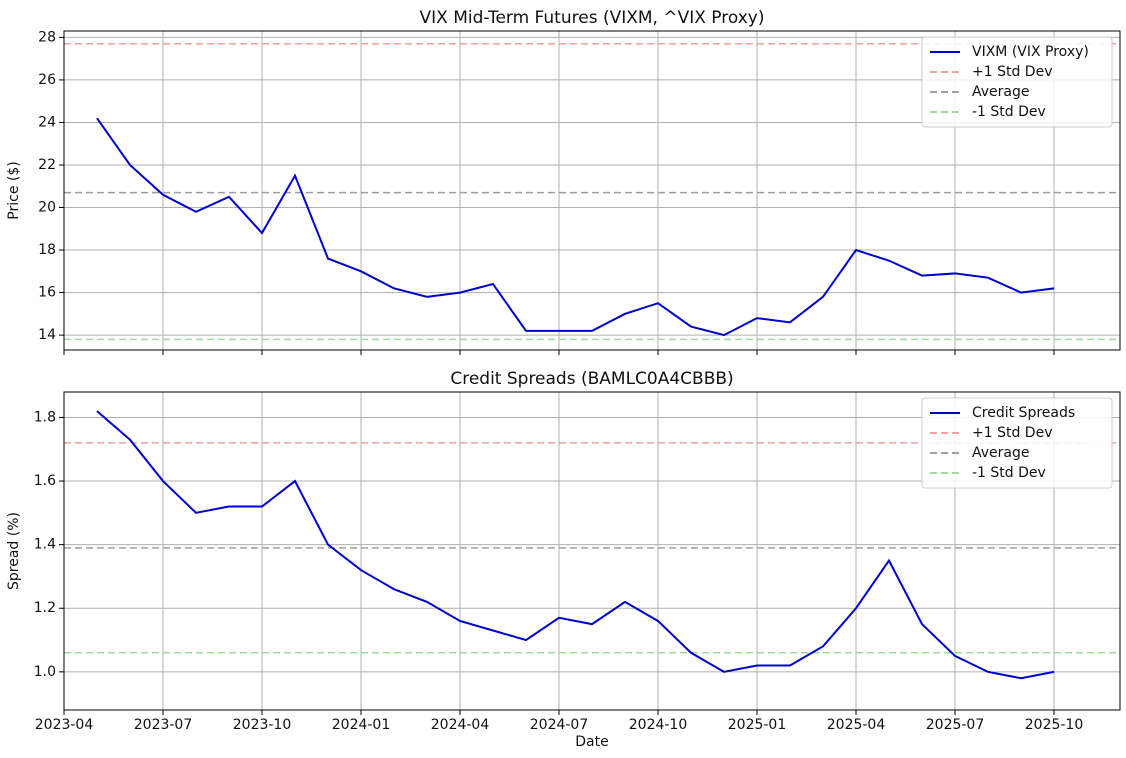  I want to click on legend-label: VIXM (VIX Proxy), so click(1030, 52).